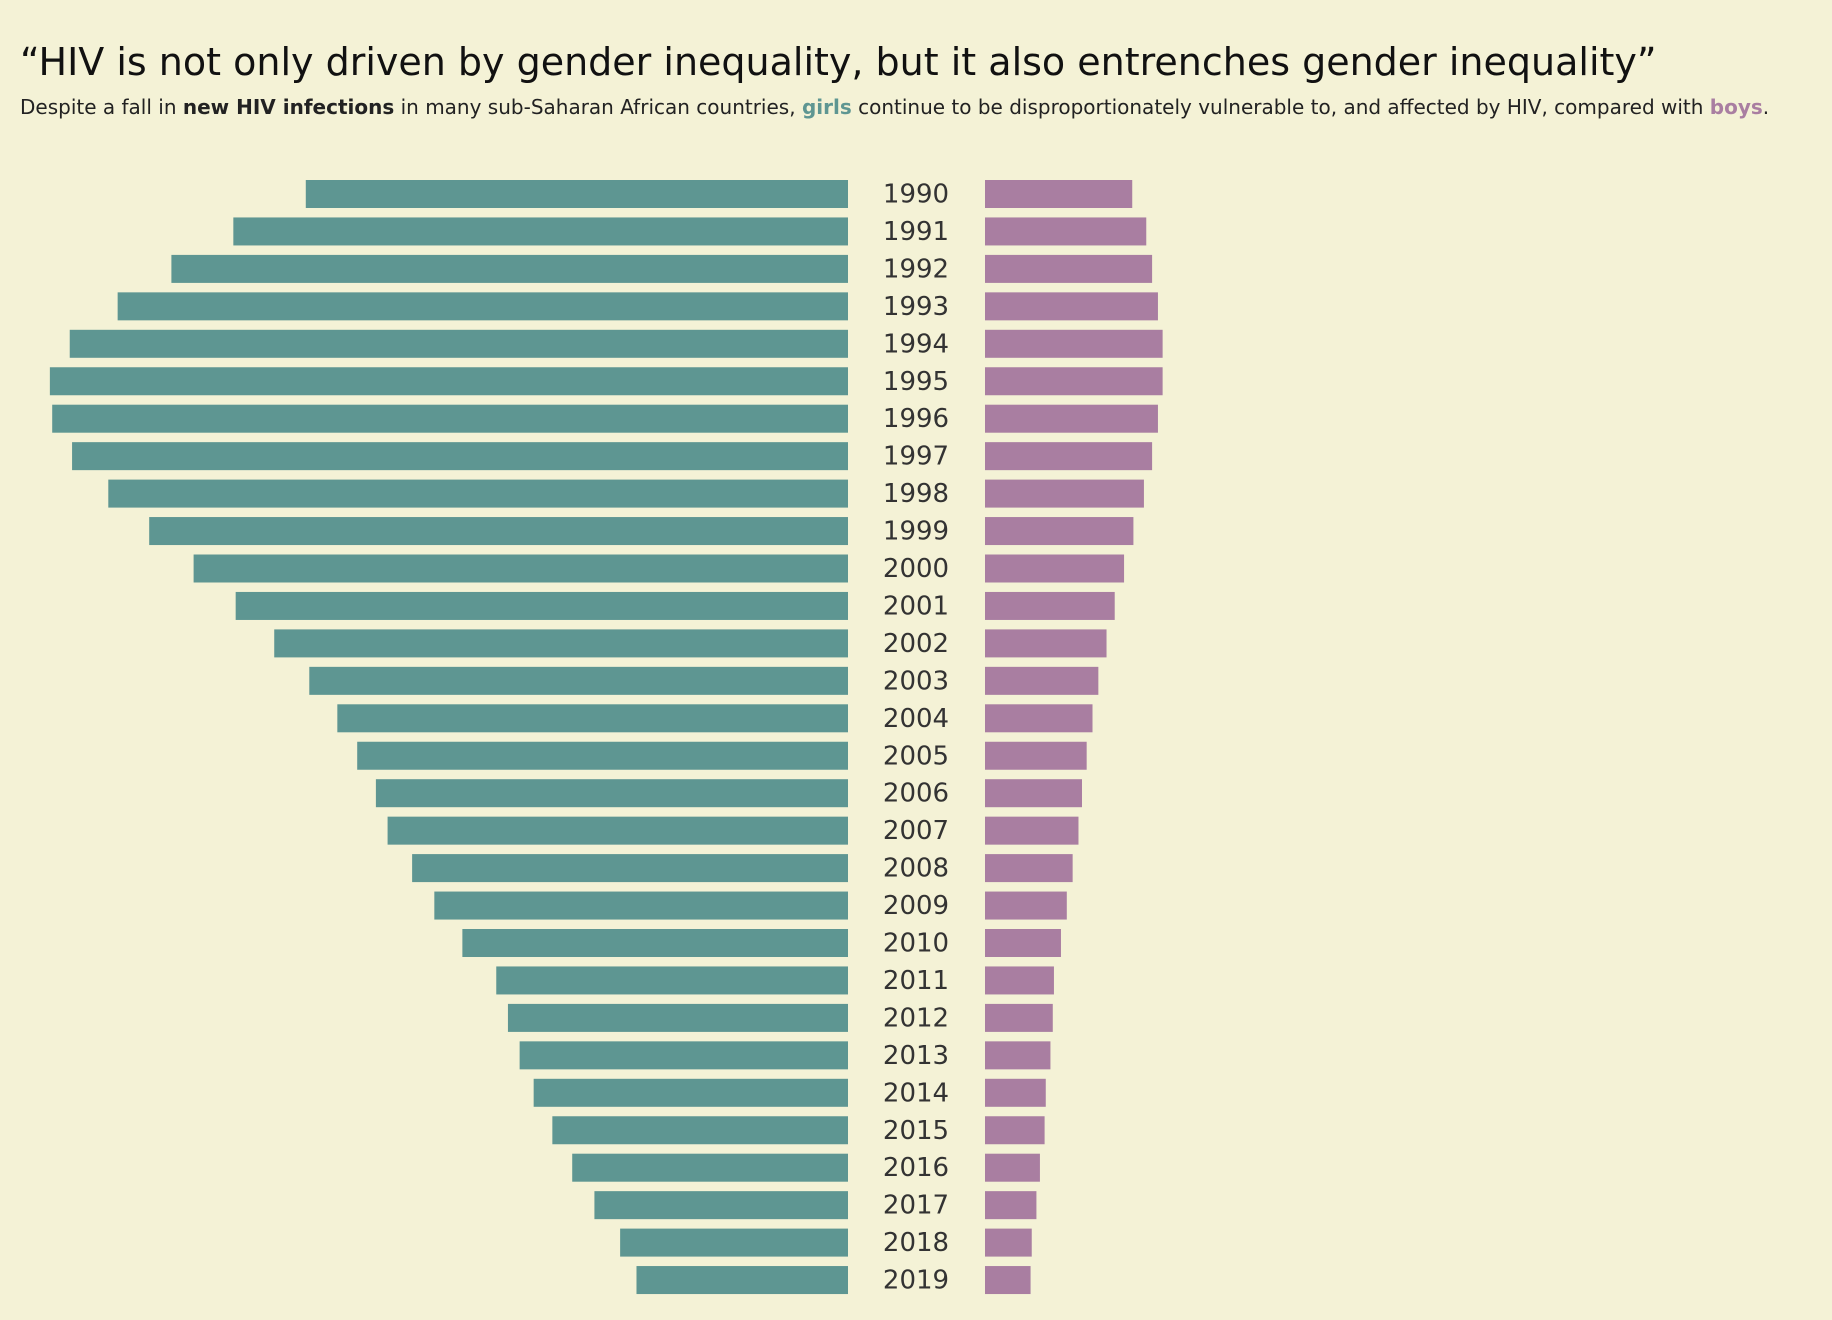 Image resolution: width=1832 pixels, height=1320 pixels. I want to click on y-label: 1992, so click(916, 269).